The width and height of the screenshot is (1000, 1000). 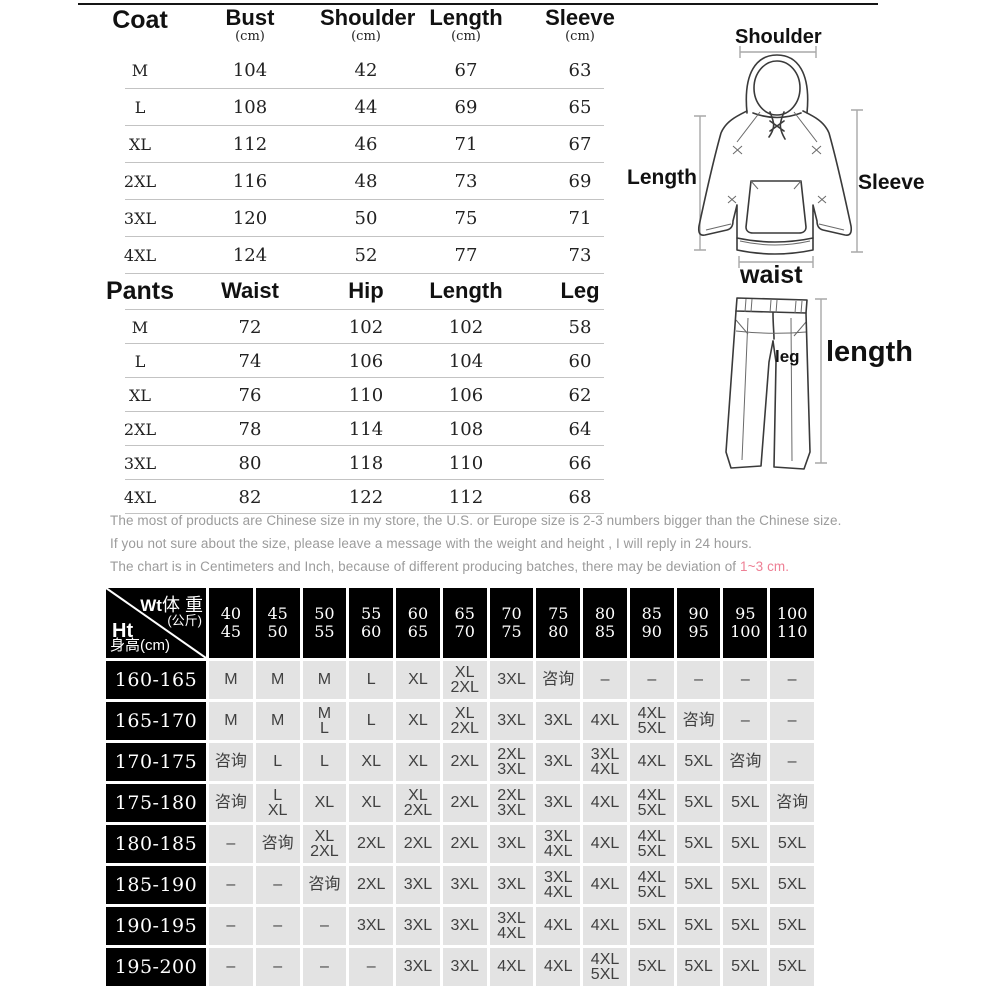 I want to click on measurement-value: 64, so click(x=580, y=429).